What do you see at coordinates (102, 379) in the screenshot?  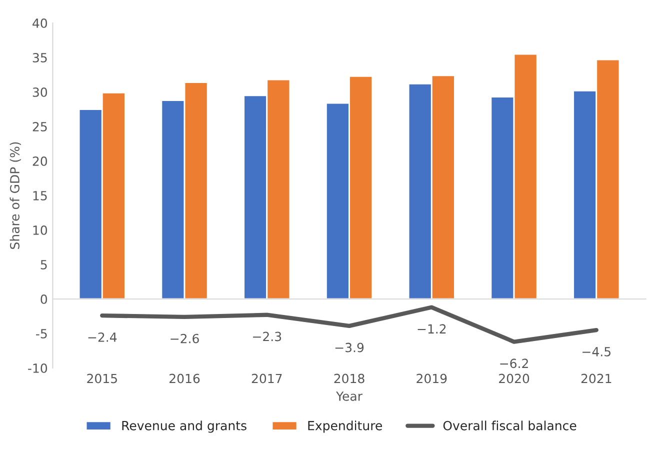 I see `x-tick-label: 2015` at bounding box center [102, 379].